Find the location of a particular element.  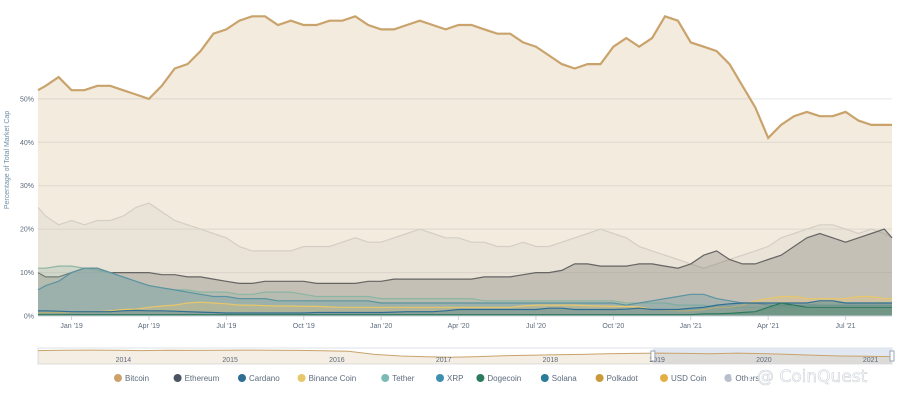

navigator-year-label: 2019 is located at coordinates (657, 360).